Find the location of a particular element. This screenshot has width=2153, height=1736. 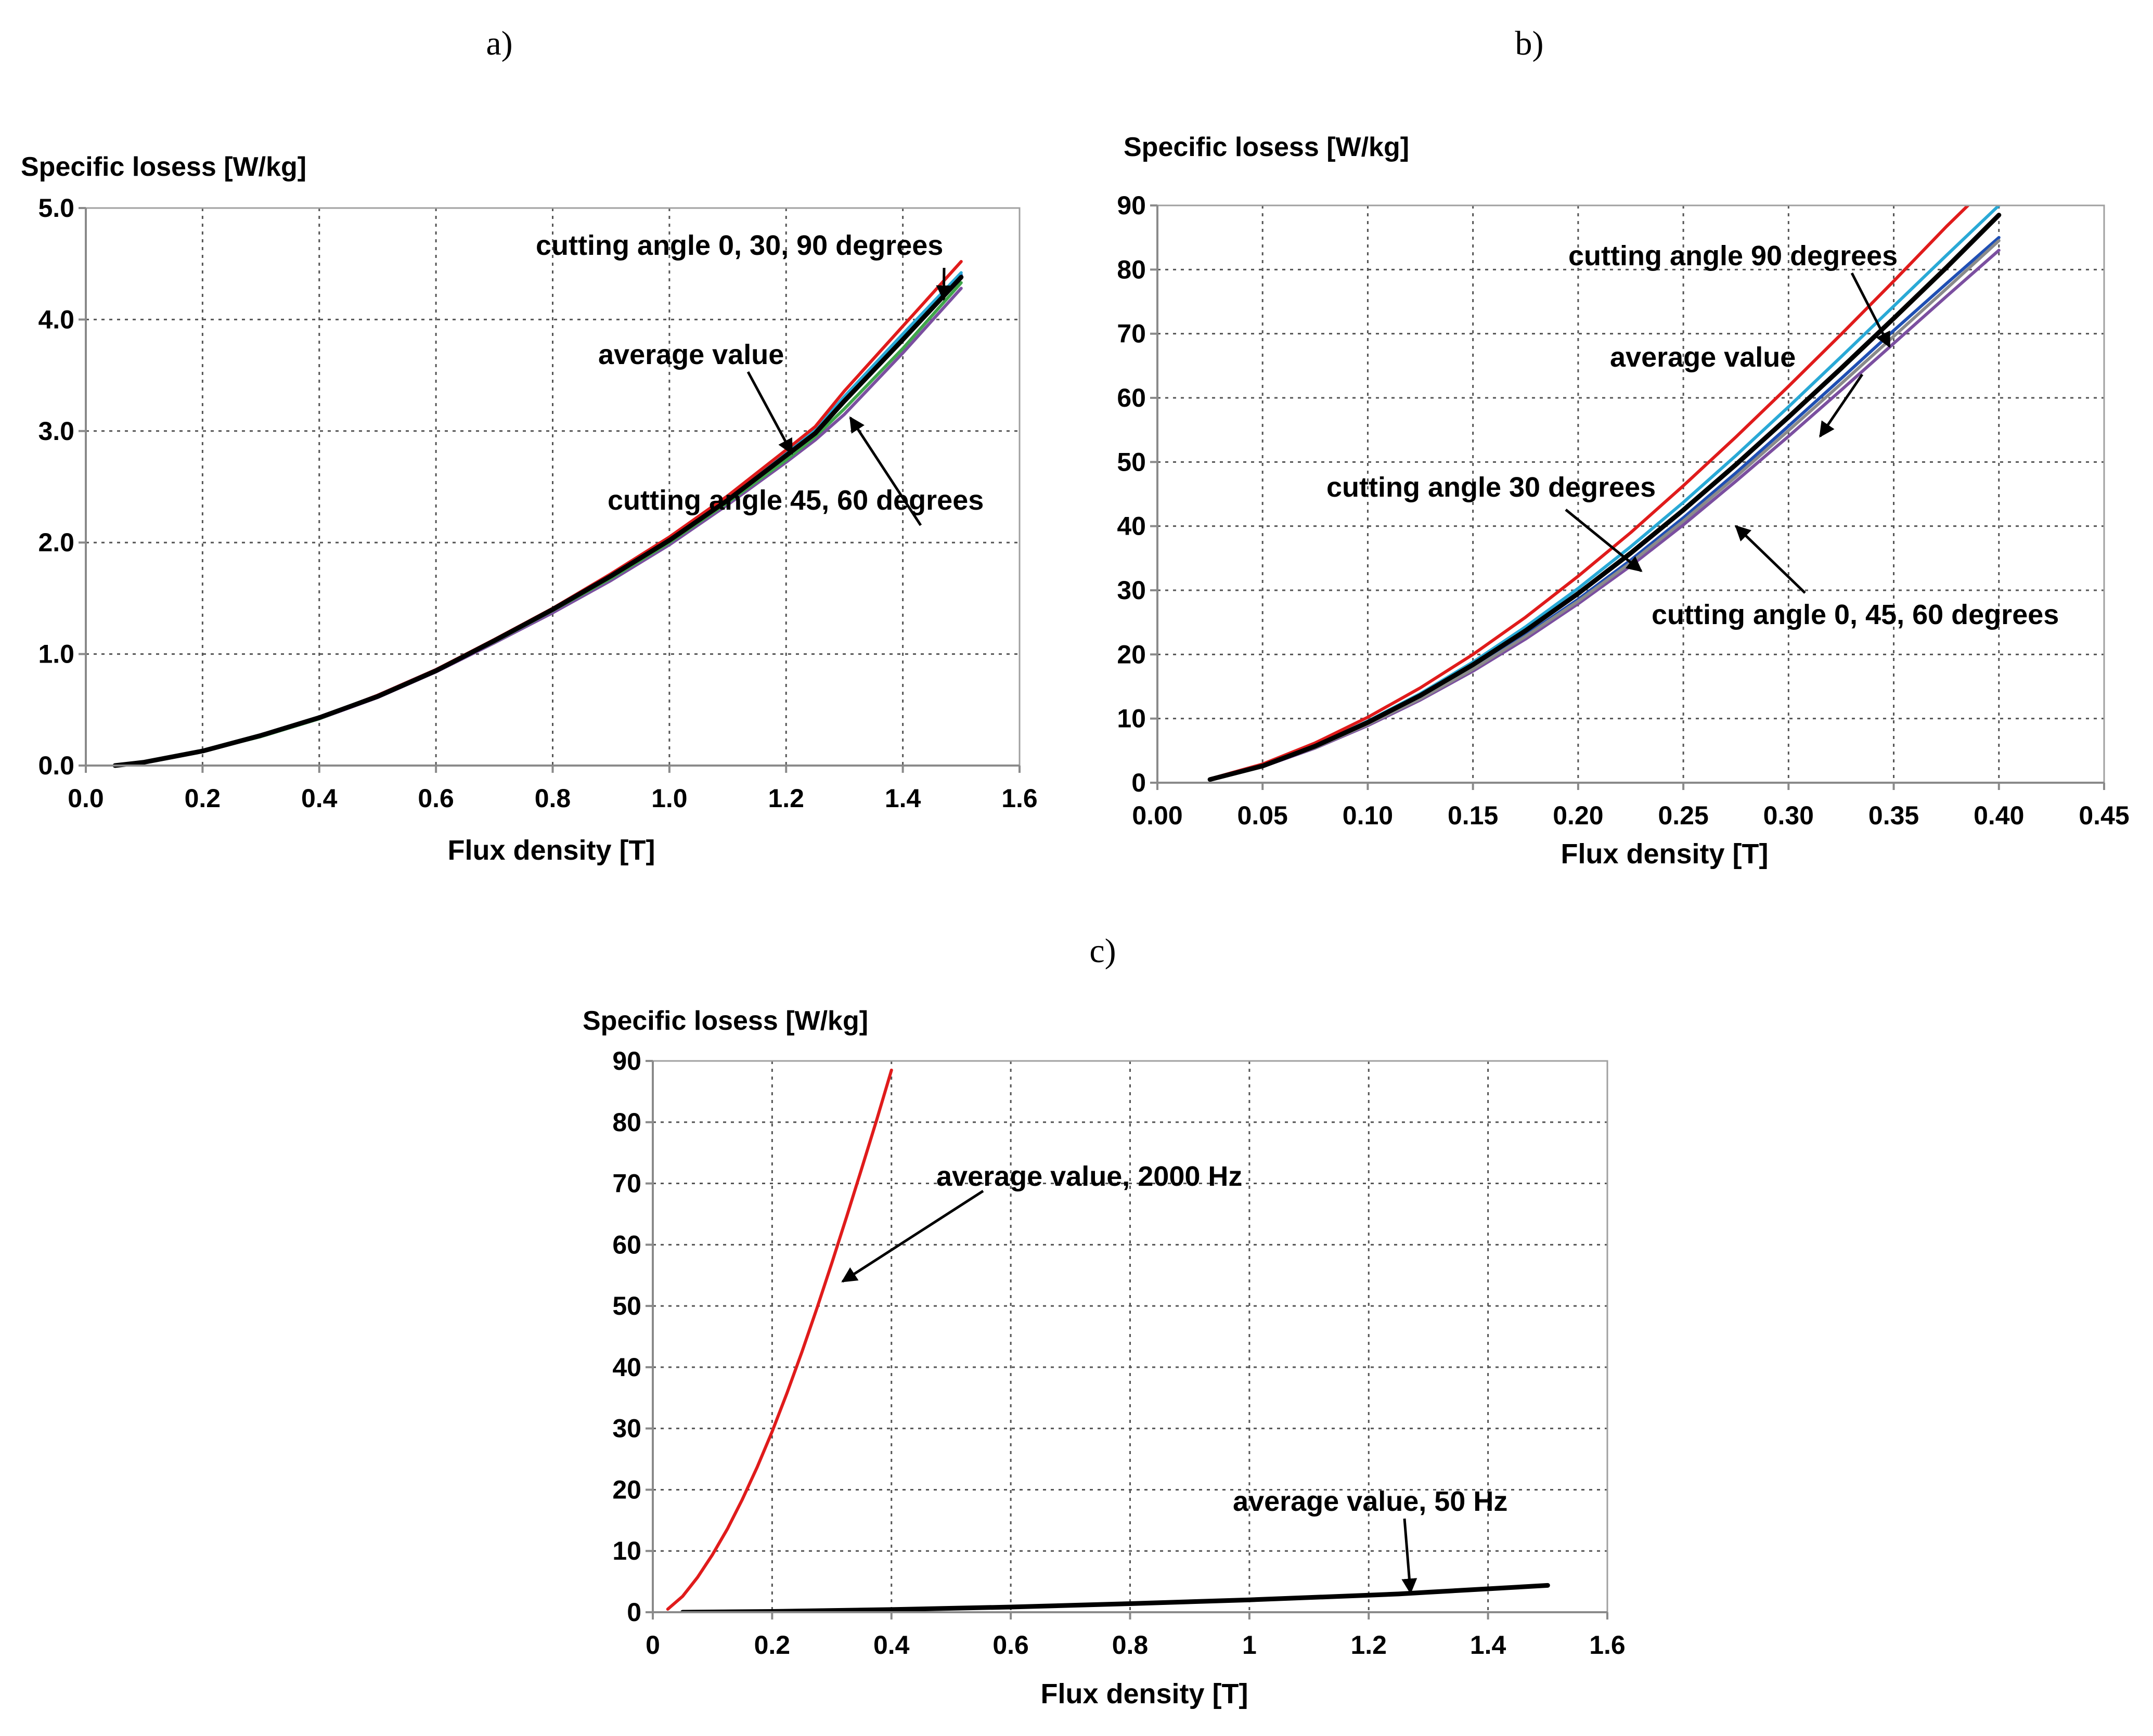

panel-a-annotation-average: average value is located at coordinates (691, 354).